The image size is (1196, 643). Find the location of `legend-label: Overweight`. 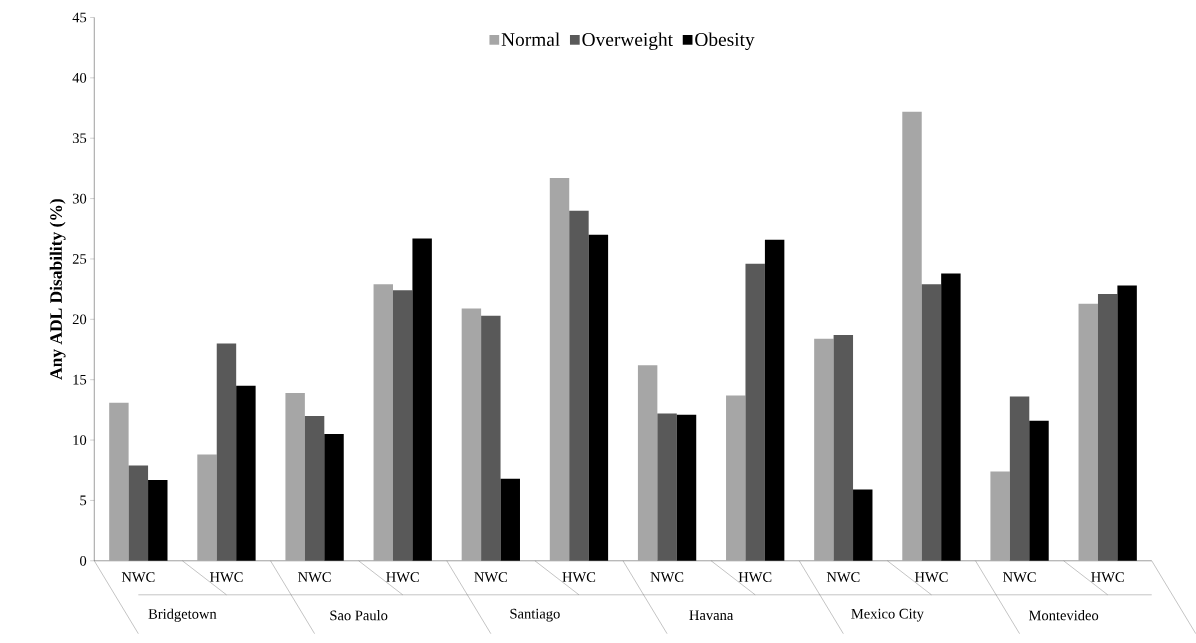

legend-label: Overweight is located at coordinates (627, 41).